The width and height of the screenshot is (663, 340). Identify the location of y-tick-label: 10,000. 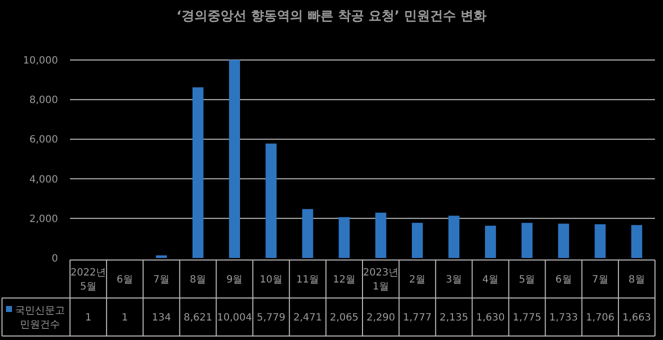
(40, 60).